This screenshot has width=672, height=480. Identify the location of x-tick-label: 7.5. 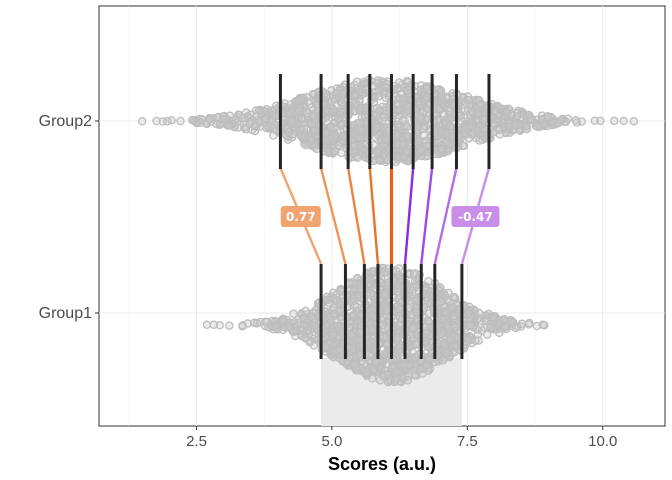
(467, 441).